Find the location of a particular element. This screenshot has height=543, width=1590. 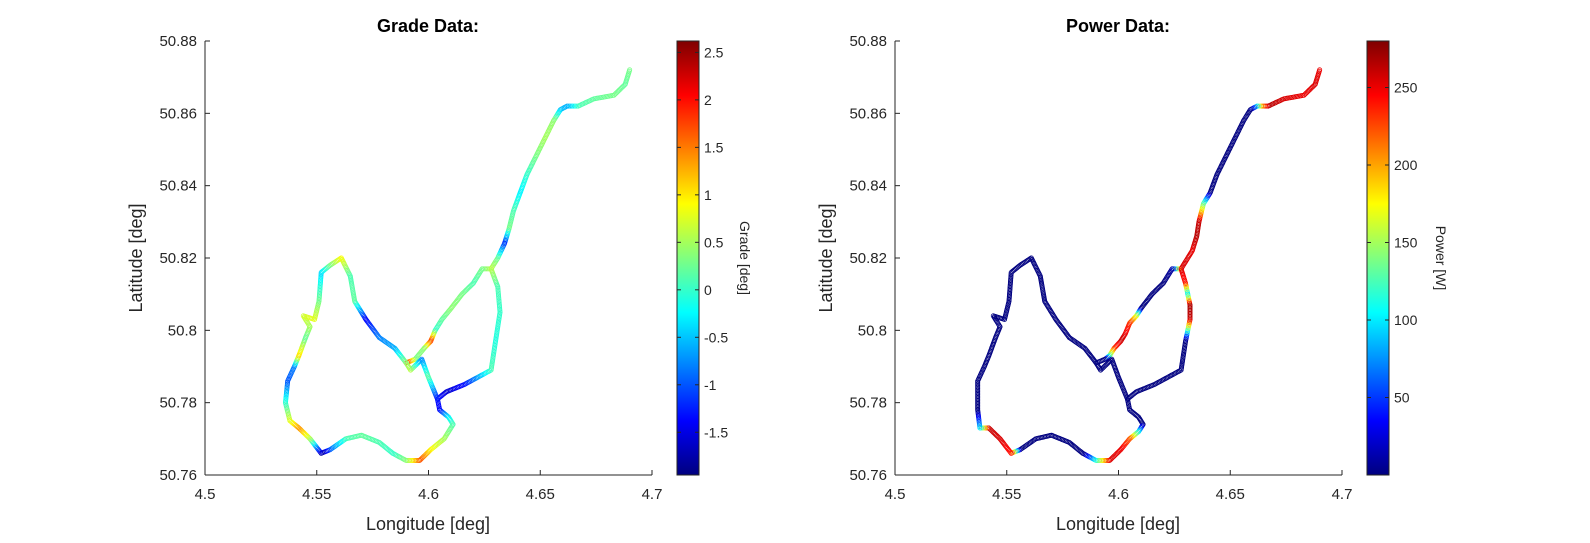

colorbar-tick-label: 200 is located at coordinates (1406, 165).